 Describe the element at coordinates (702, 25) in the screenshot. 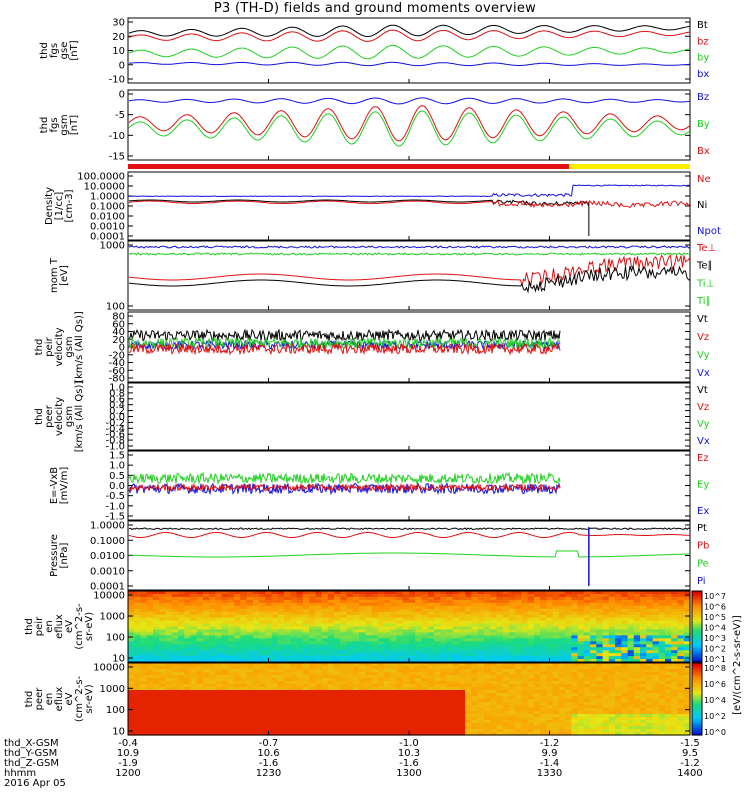

I see `fgs-gse-legend-0: Bt` at that location.